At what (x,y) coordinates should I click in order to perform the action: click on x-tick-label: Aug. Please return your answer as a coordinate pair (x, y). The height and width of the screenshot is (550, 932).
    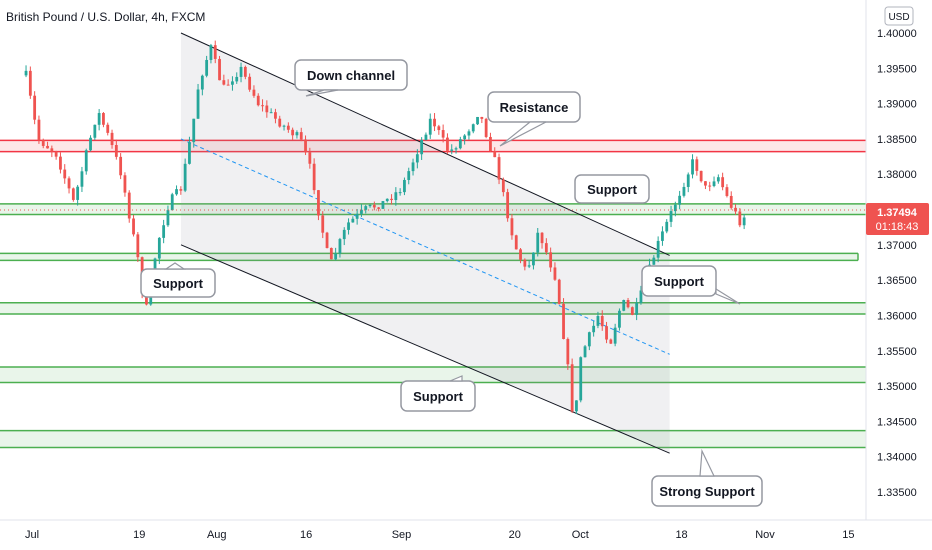
    Looking at the image, I should click on (217, 535).